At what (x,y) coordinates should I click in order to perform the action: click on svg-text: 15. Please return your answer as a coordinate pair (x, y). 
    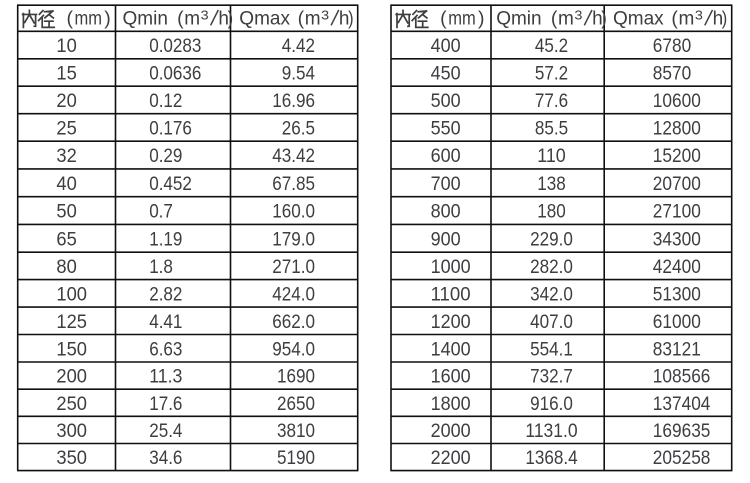
    Looking at the image, I should click on (66, 74).